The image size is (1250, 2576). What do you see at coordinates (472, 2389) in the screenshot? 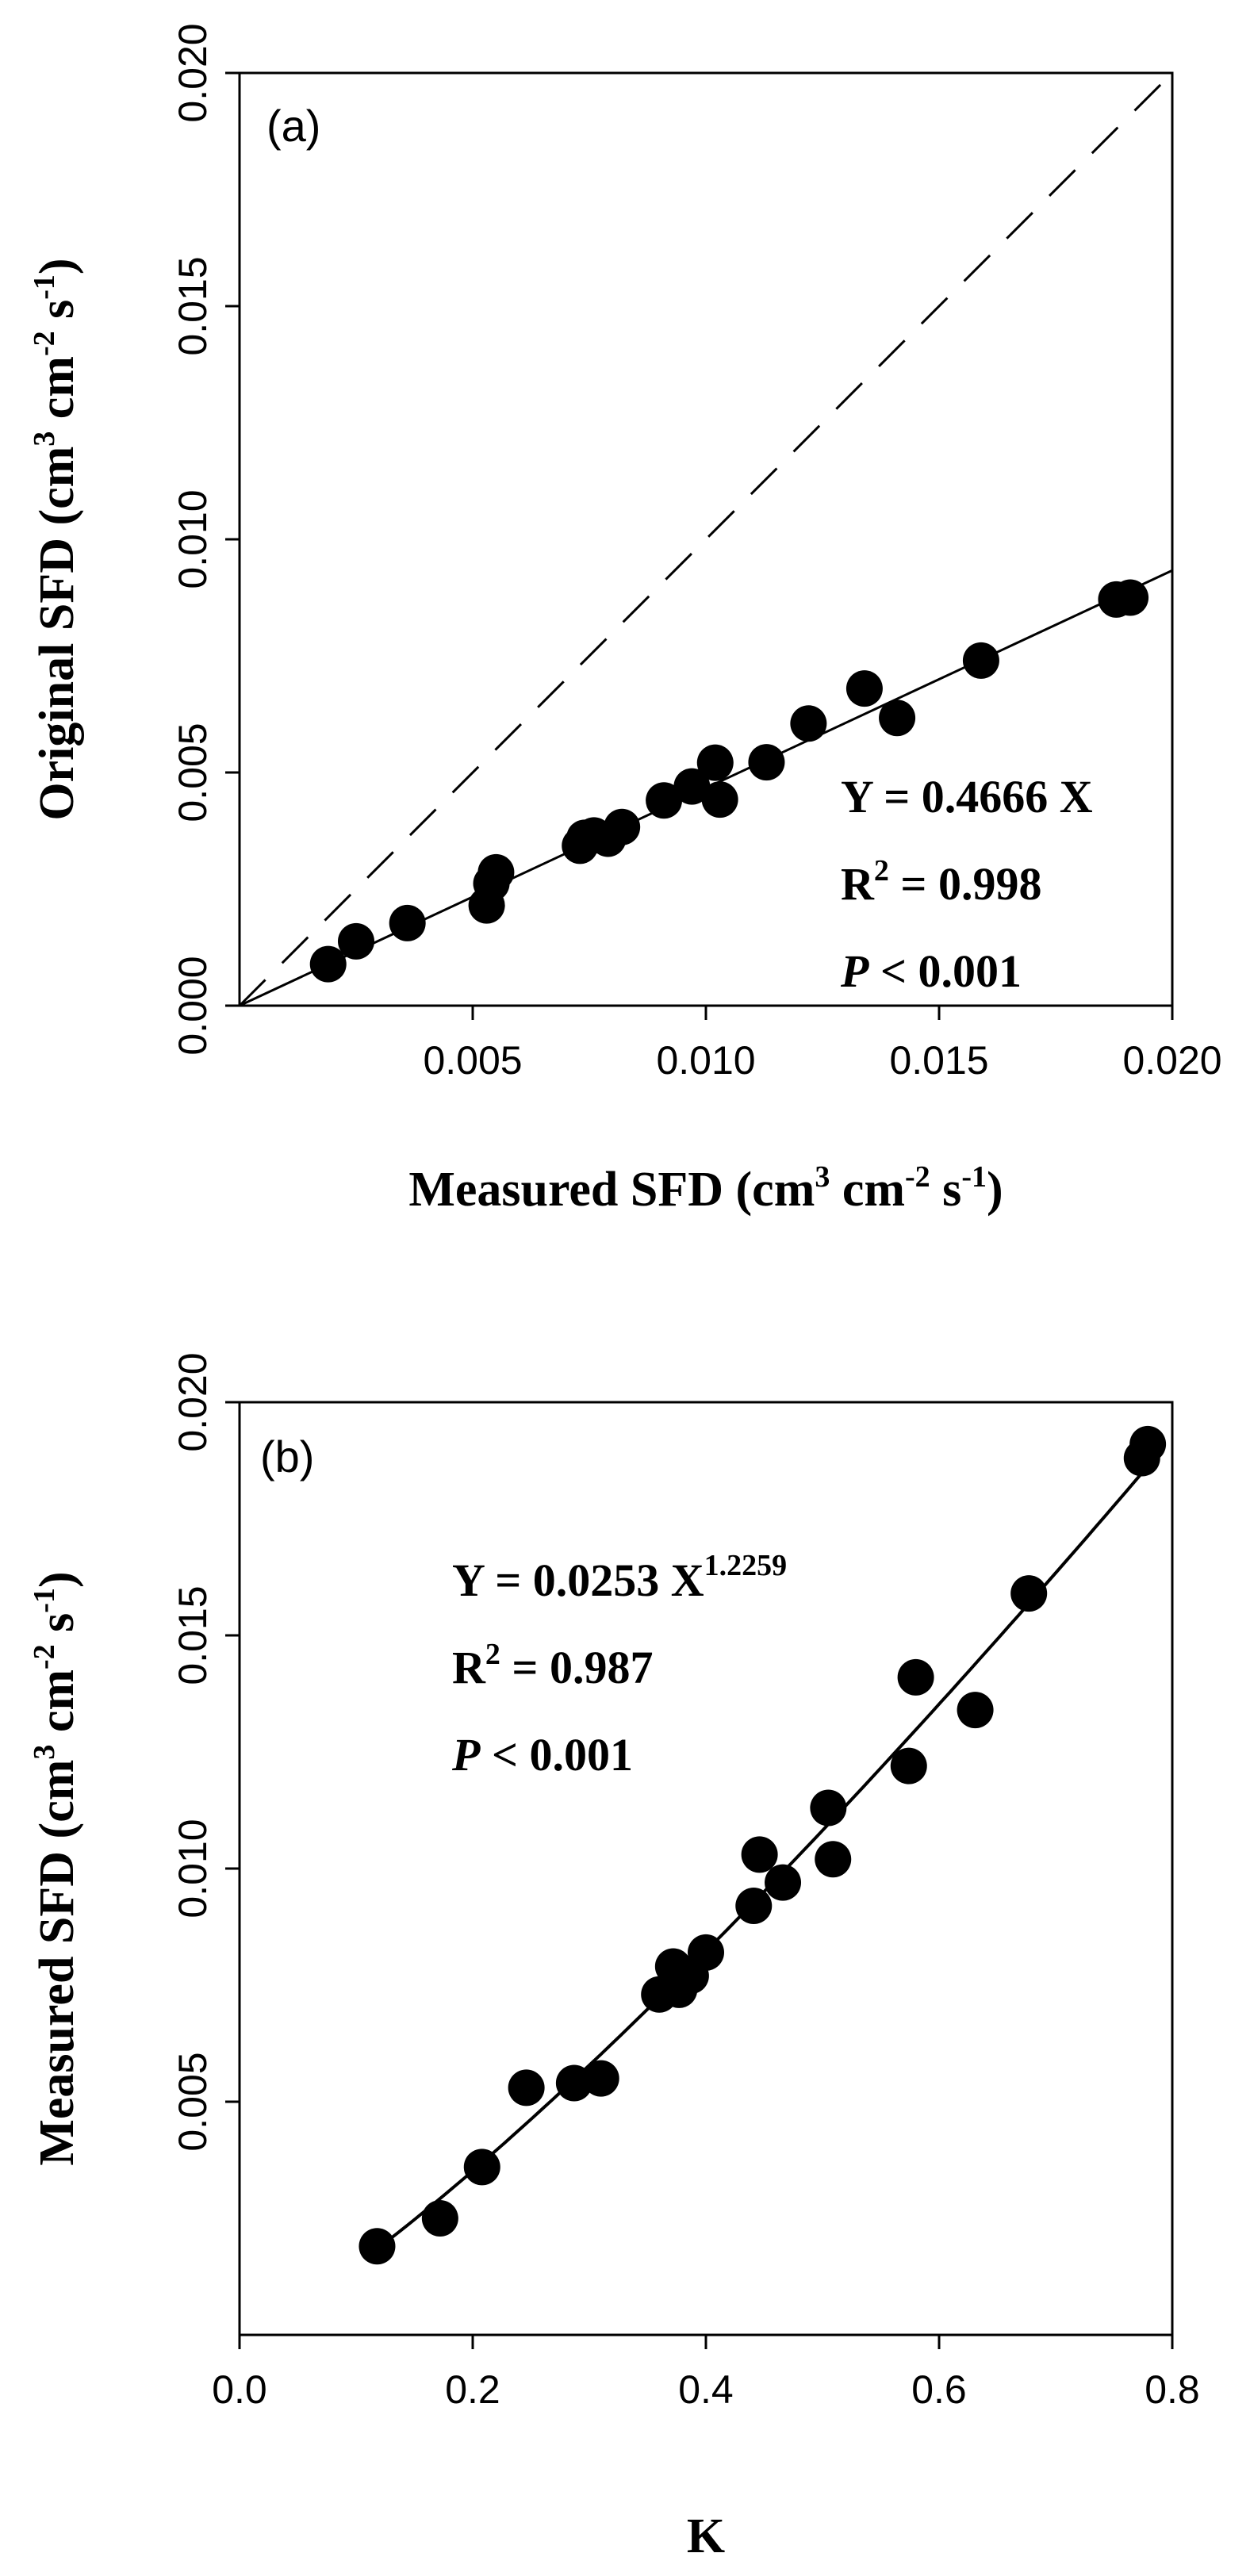
I see `panel-b-x-tick-label: 0.2` at bounding box center [472, 2389].